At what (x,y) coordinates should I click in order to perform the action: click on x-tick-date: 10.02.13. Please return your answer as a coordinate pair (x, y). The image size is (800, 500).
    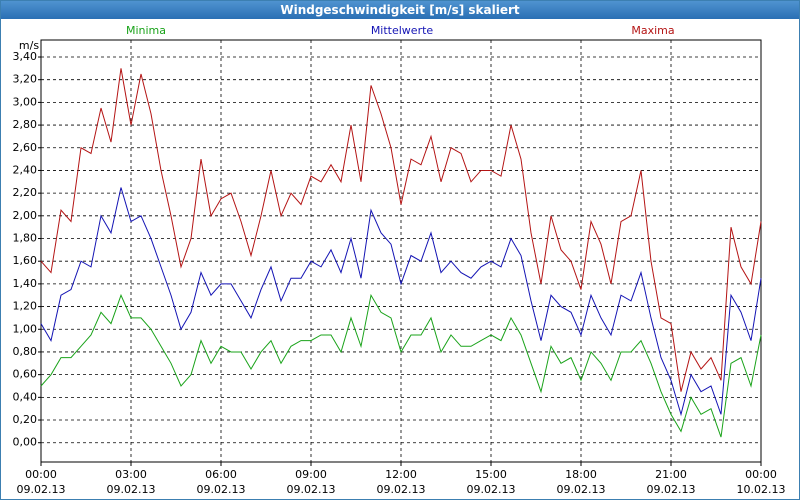
    Looking at the image, I should click on (761, 489).